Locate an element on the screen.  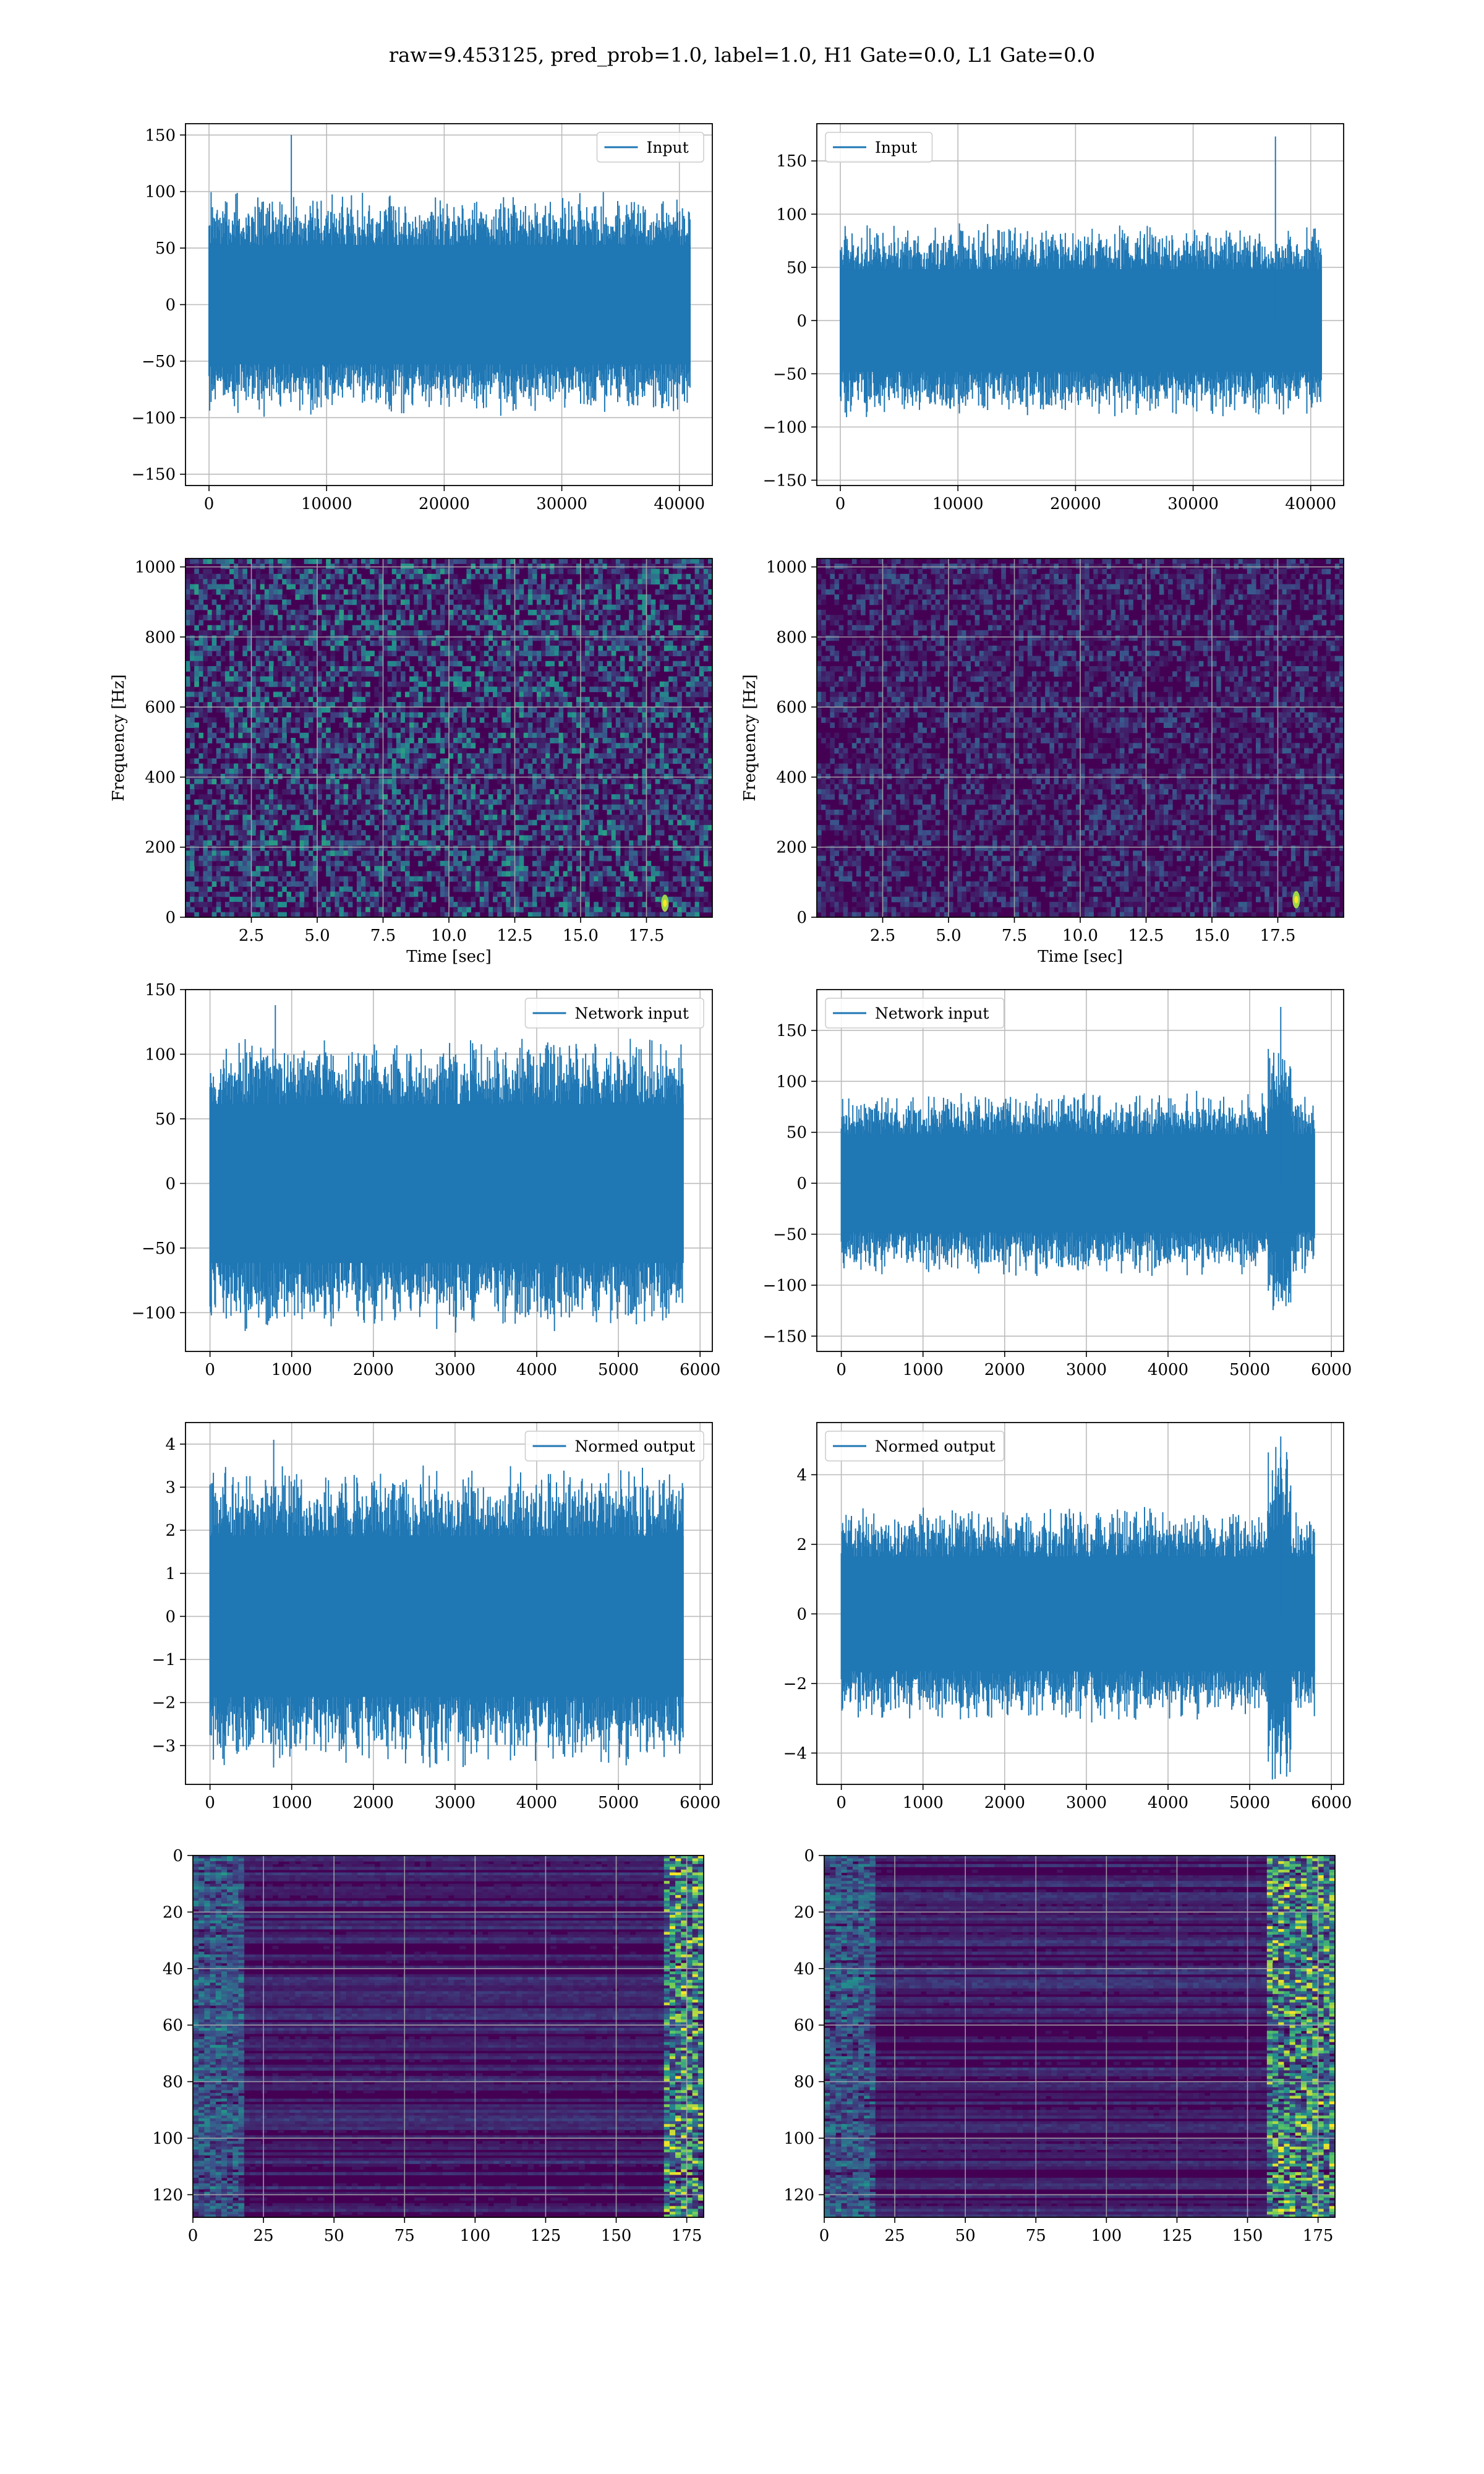
y-axis-label: Frequency [Hz] is located at coordinates (750, 738).